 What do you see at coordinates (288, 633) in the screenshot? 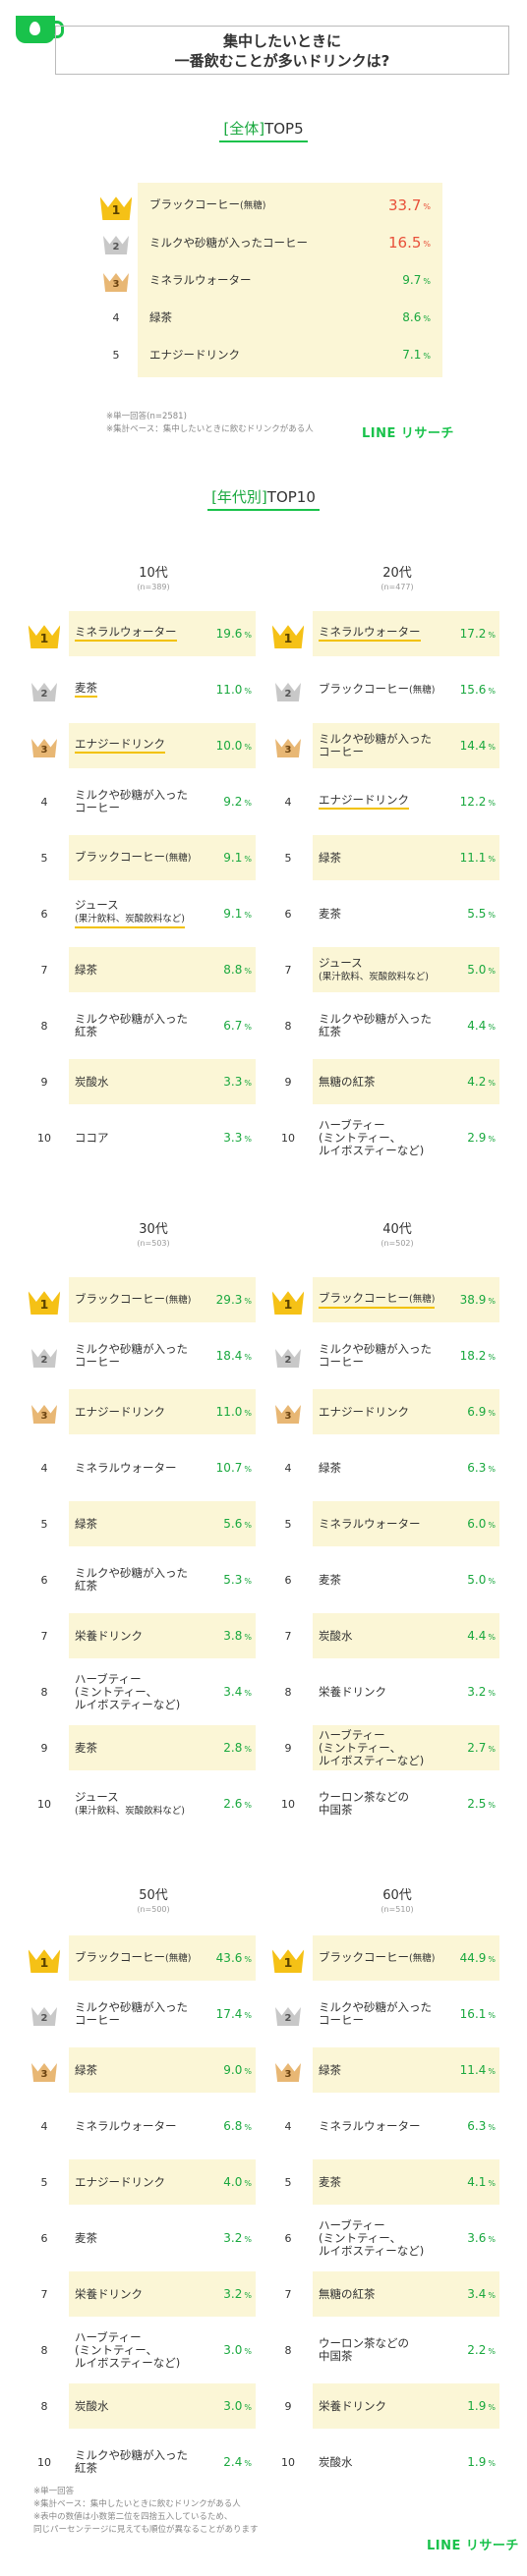
I see `rank-cell: 1` at bounding box center [288, 633].